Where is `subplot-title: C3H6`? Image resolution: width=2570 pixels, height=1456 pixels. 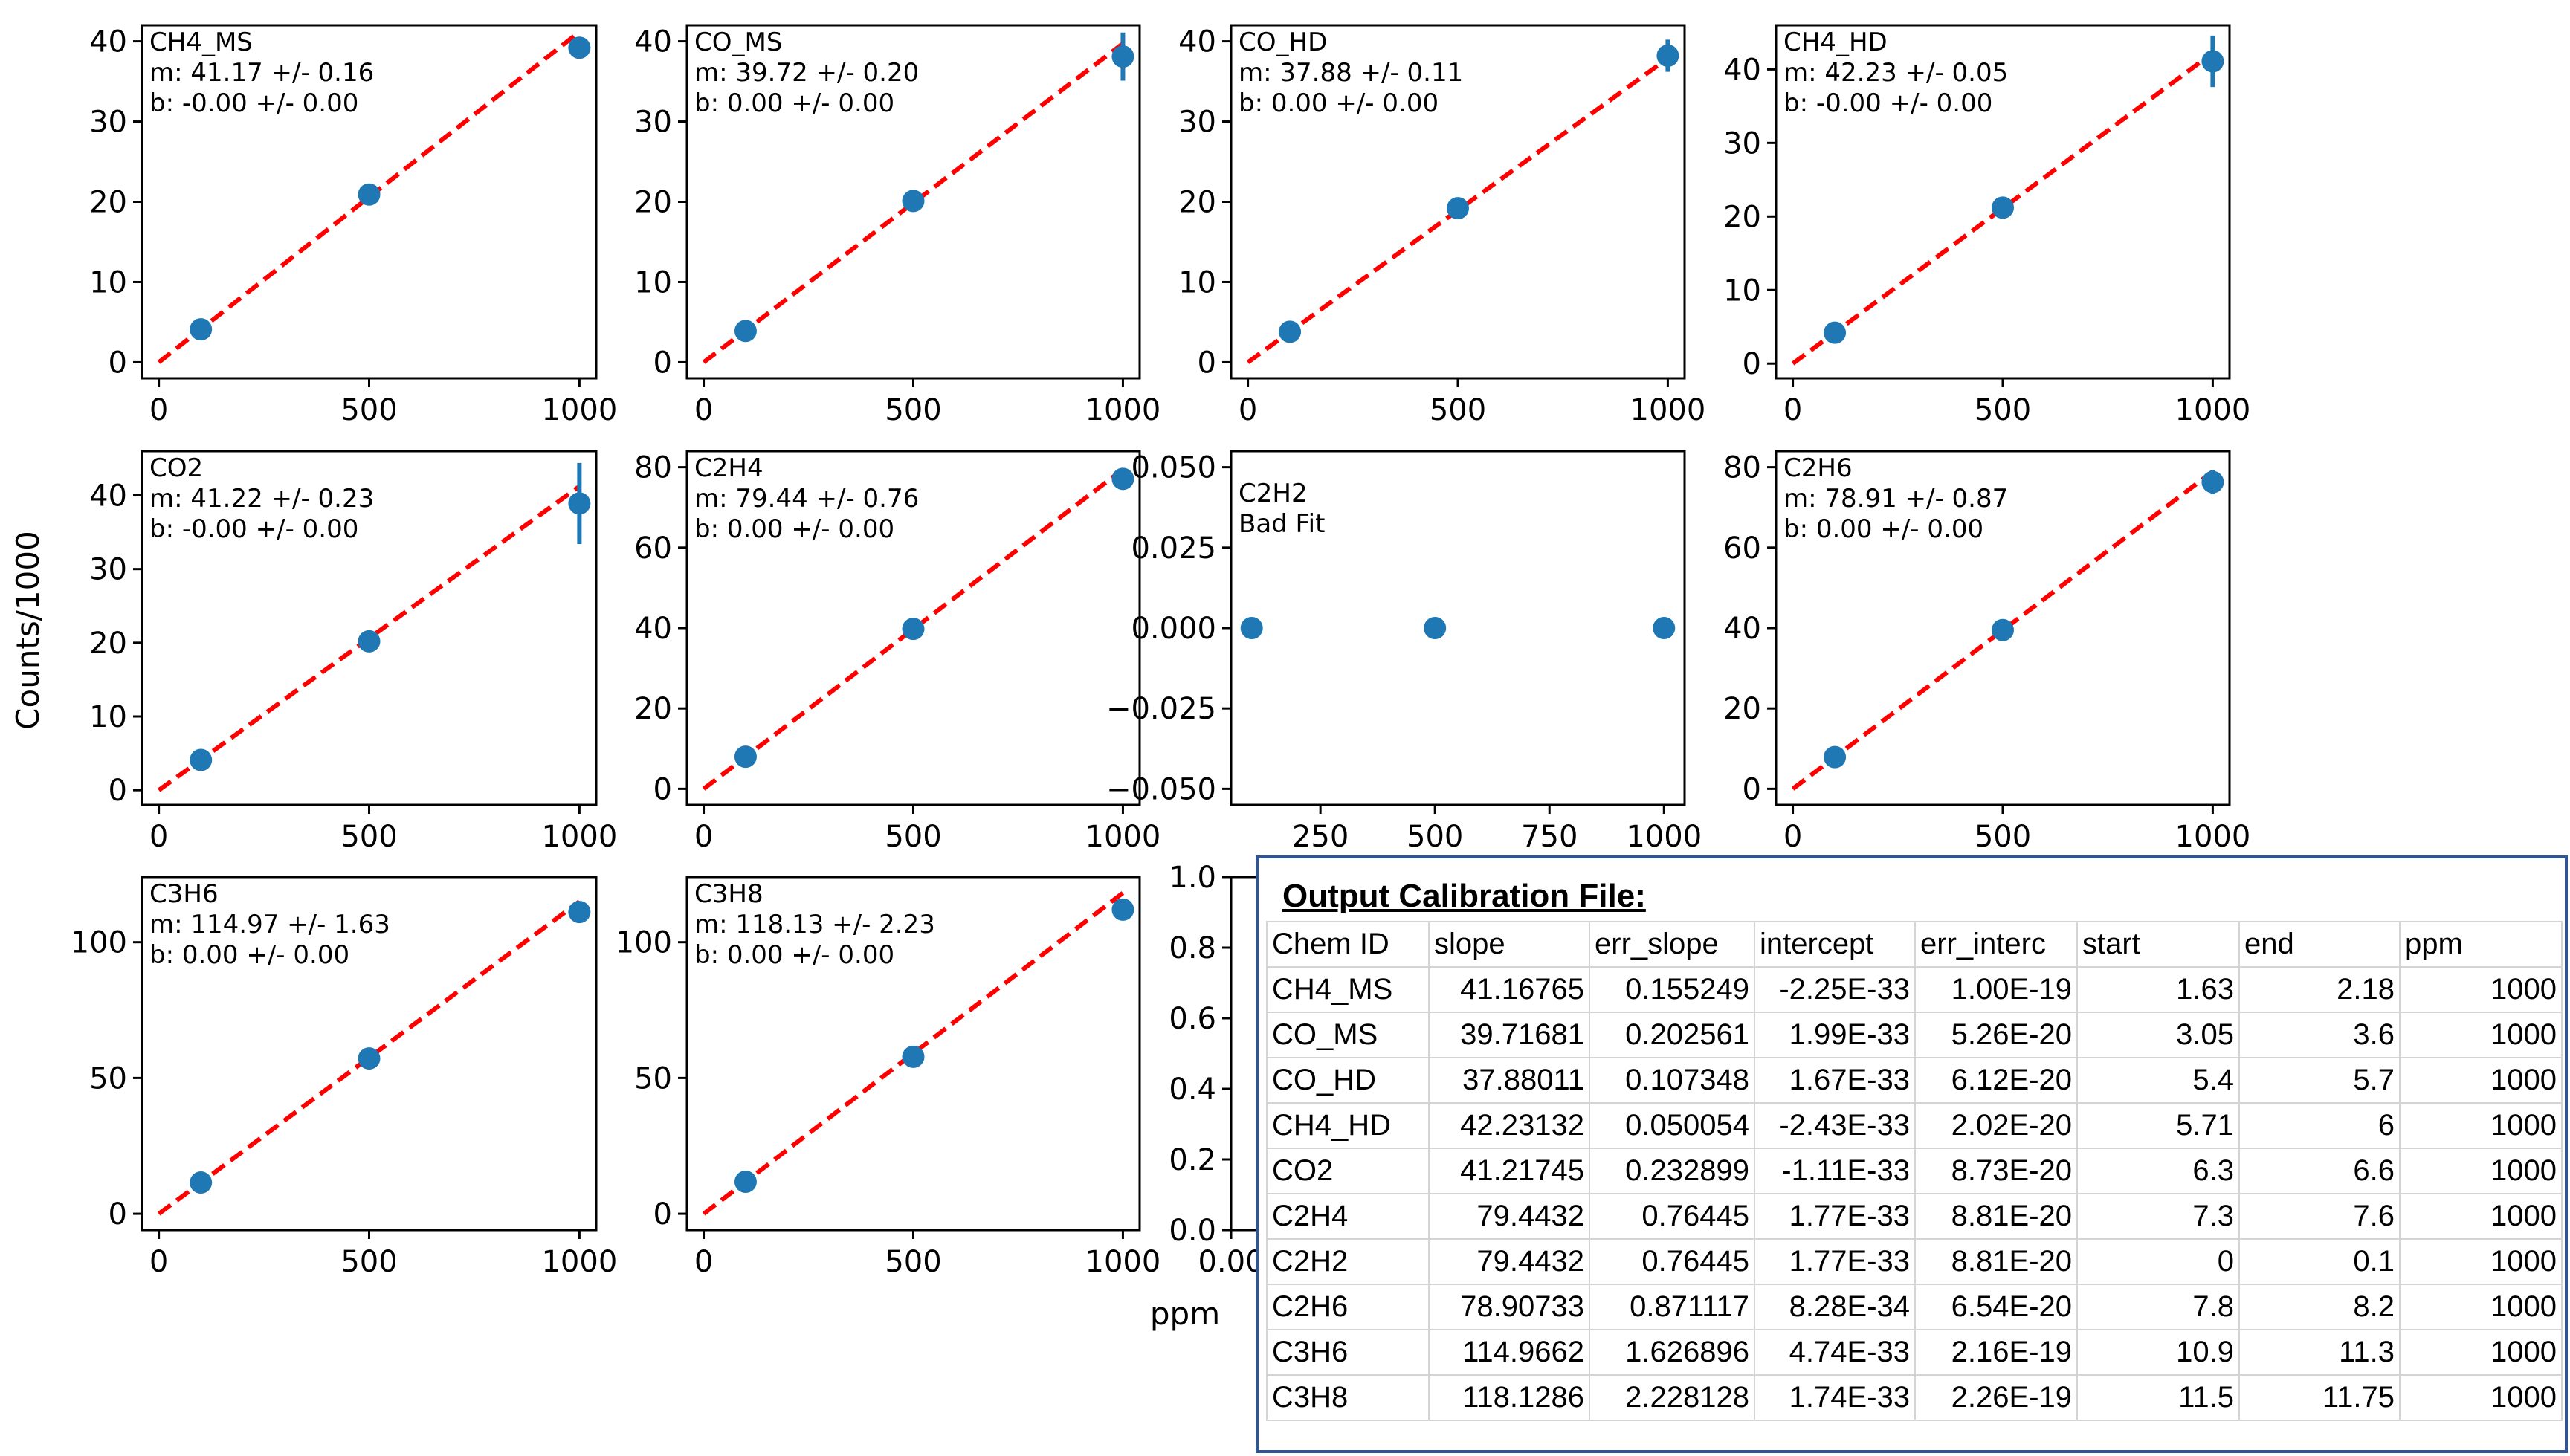 subplot-title: C3H6 is located at coordinates (184, 894).